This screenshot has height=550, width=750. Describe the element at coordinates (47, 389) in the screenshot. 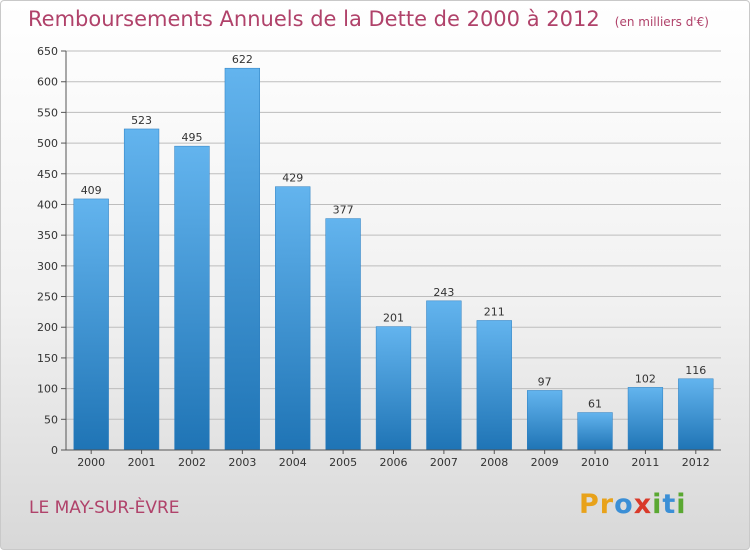

I see `y-tick-label: 100` at that location.